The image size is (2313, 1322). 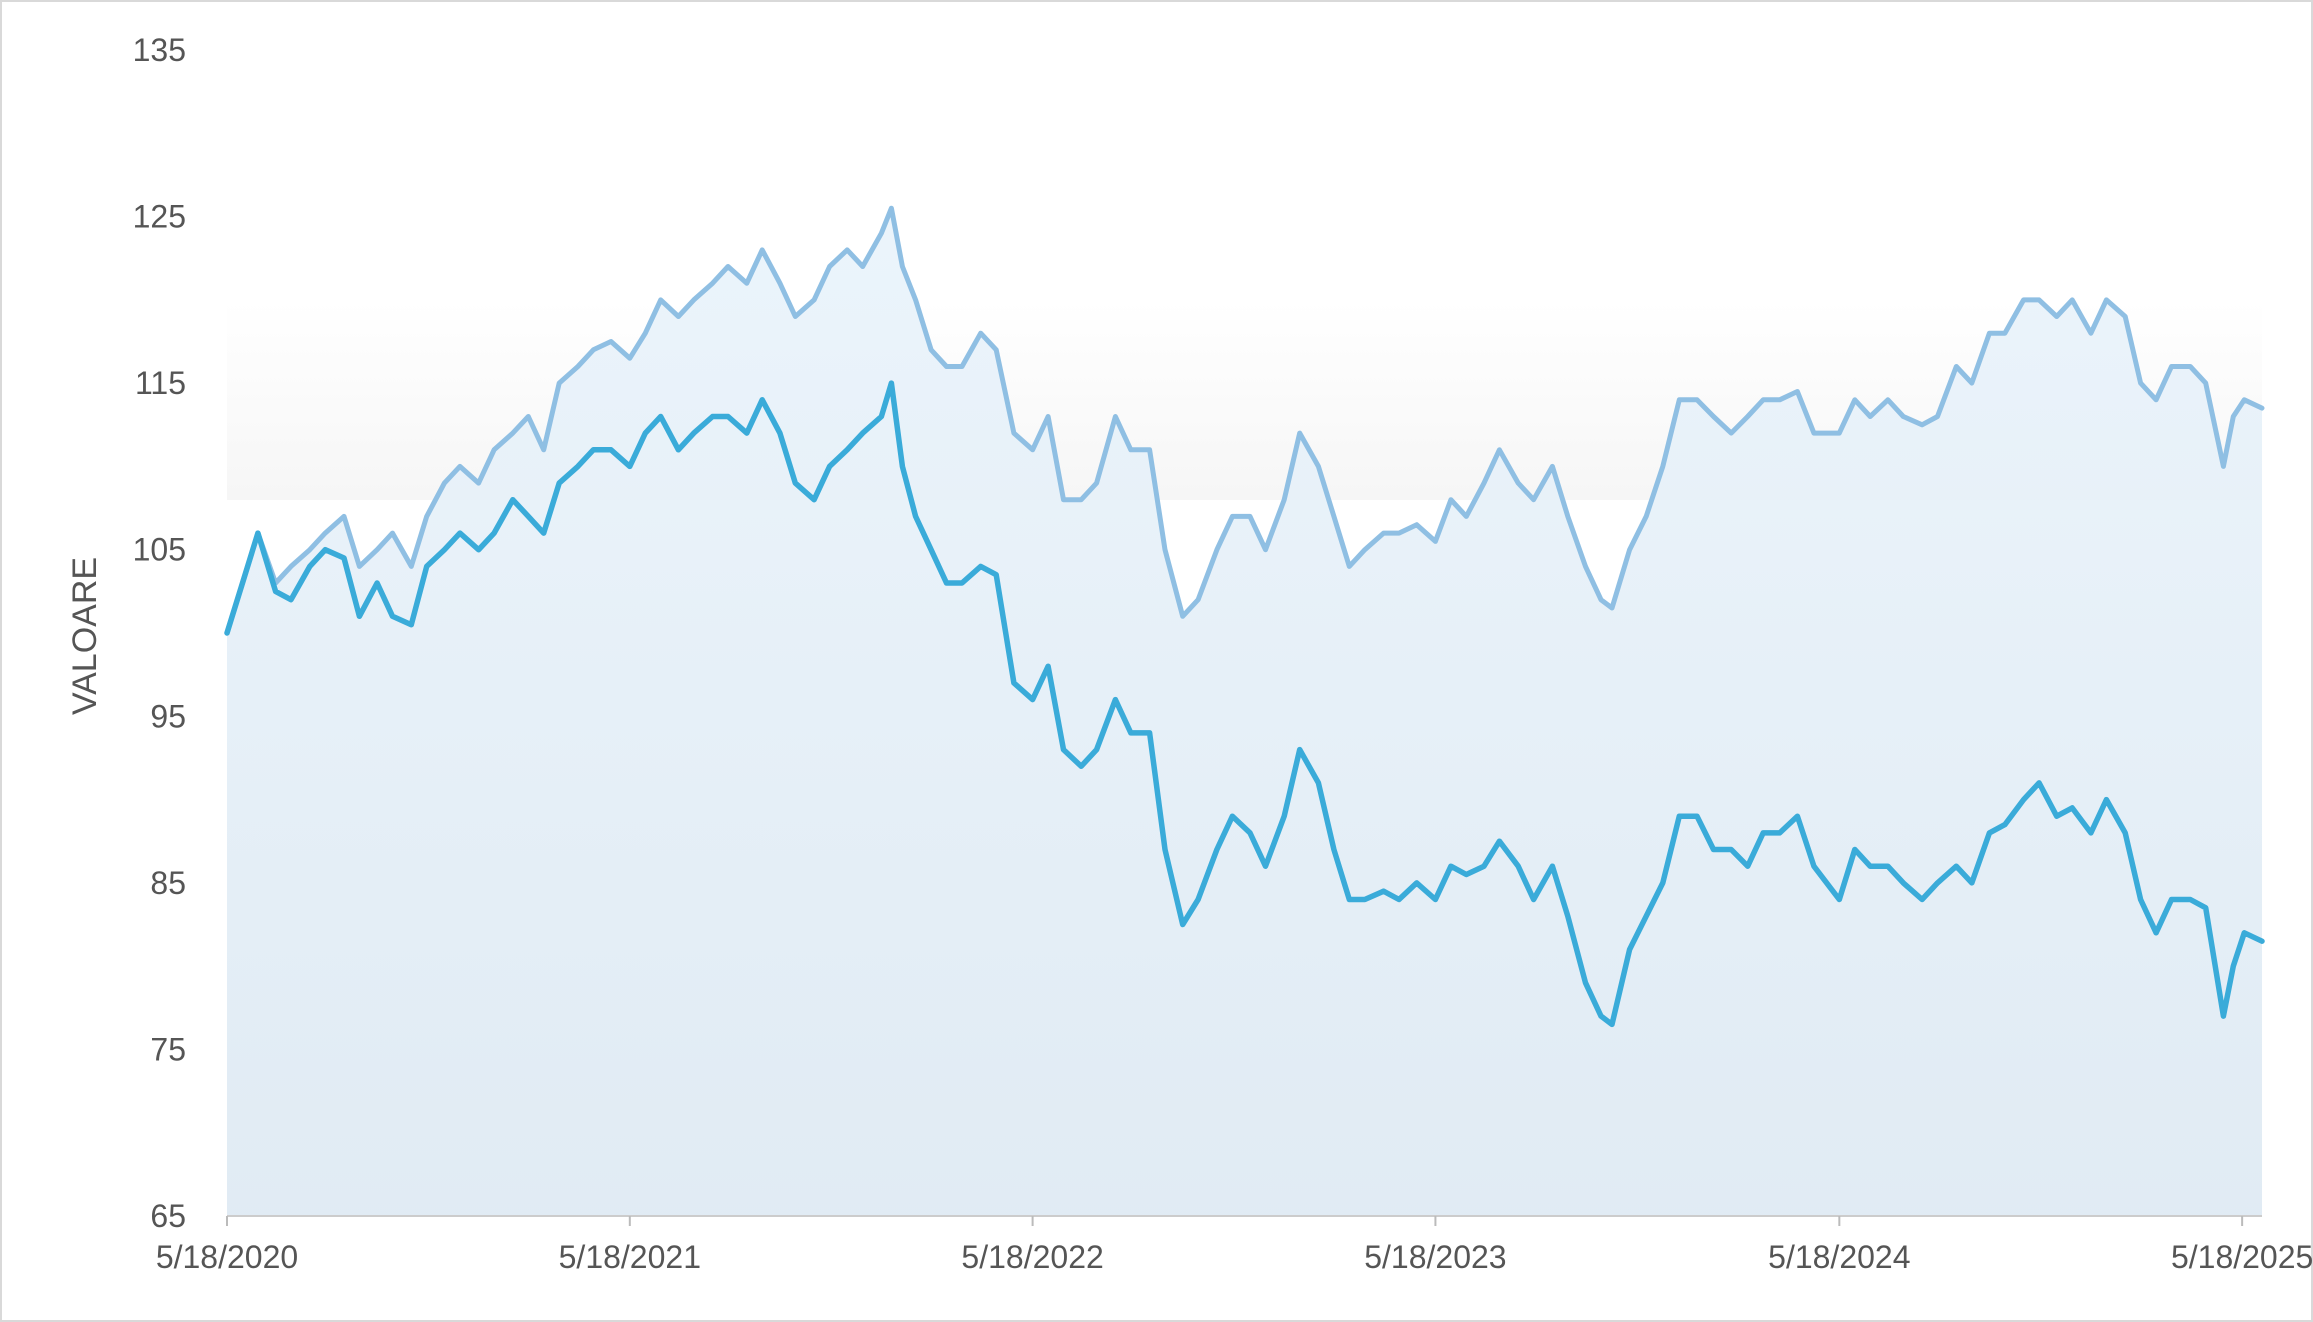 I want to click on y-tick-label: 125, so click(x=159, y=217).